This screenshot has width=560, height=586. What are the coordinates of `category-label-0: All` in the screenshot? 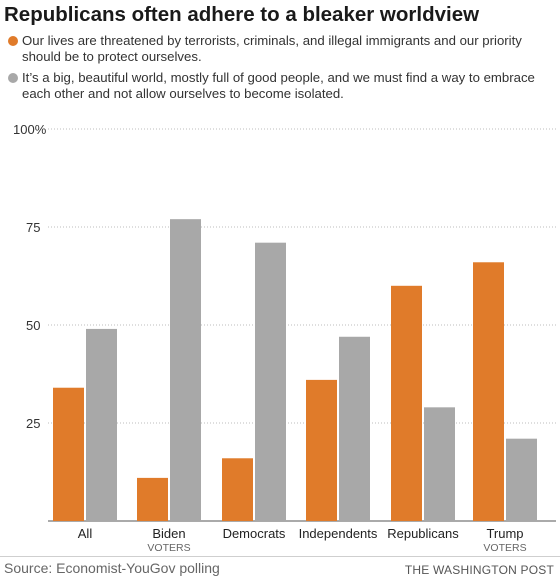 It's located at (85, 533).